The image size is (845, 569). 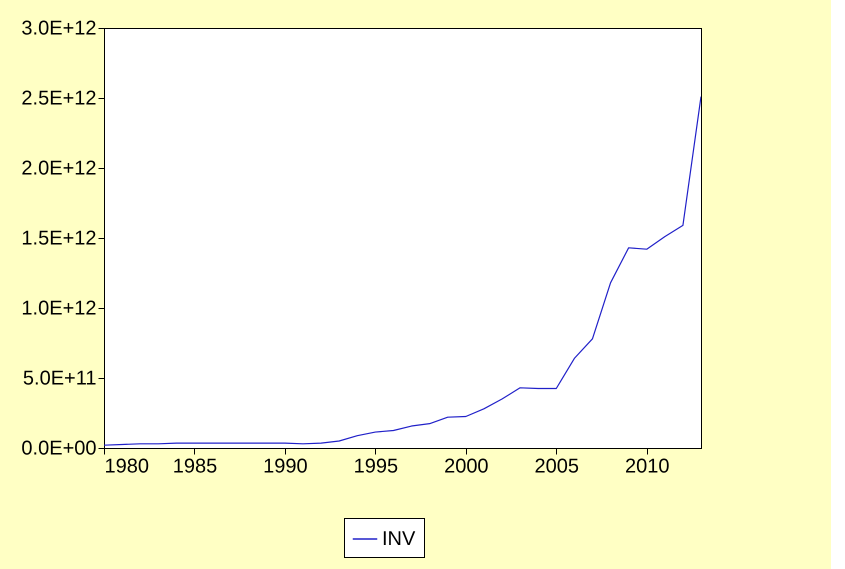 I want to click on y-tick-label: 1.5E+12, so click(x=58, y=239).